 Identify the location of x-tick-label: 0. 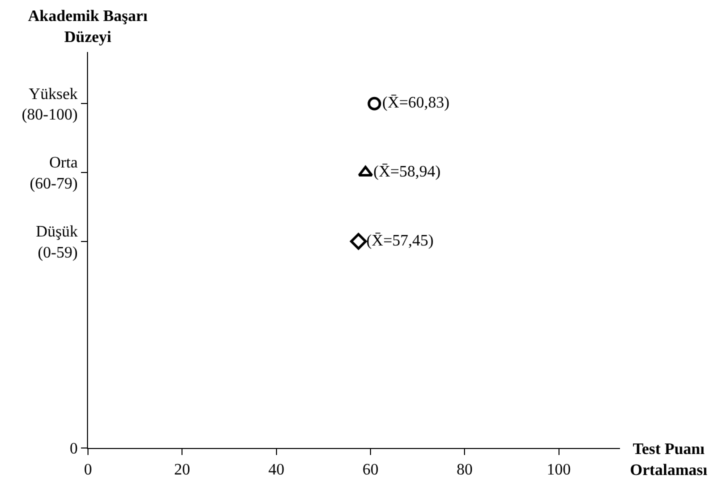
(88, 469).